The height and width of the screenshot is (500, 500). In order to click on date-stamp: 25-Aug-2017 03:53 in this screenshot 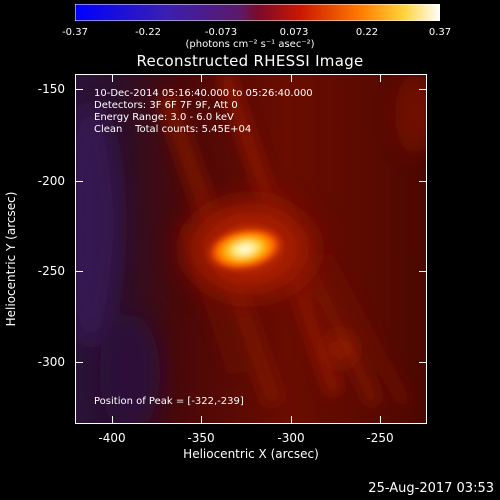, I will do `click(431, 488)`.